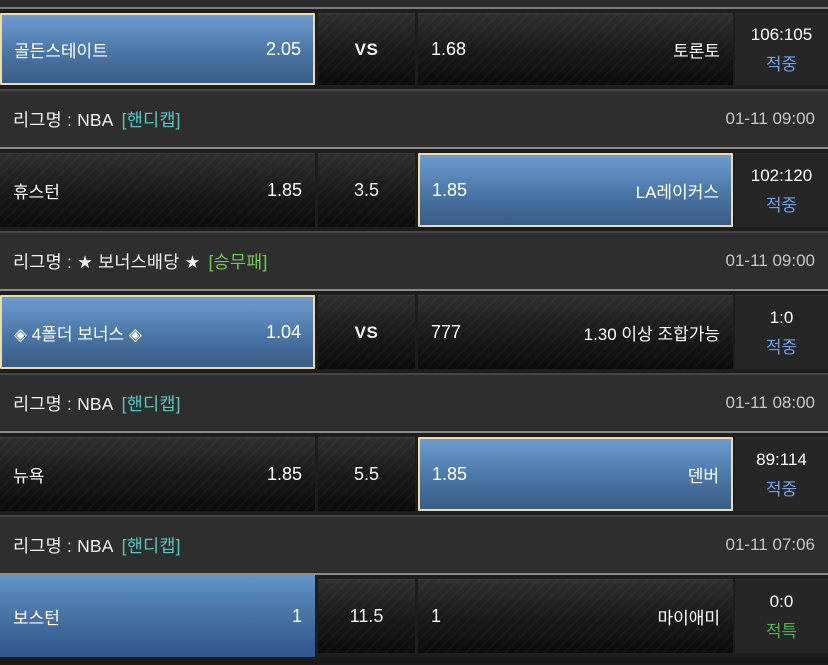  I want to click on match-row: 뉴욕 1.85 5.5 1.85 덴버 89:114 적중, so click(414, 474).